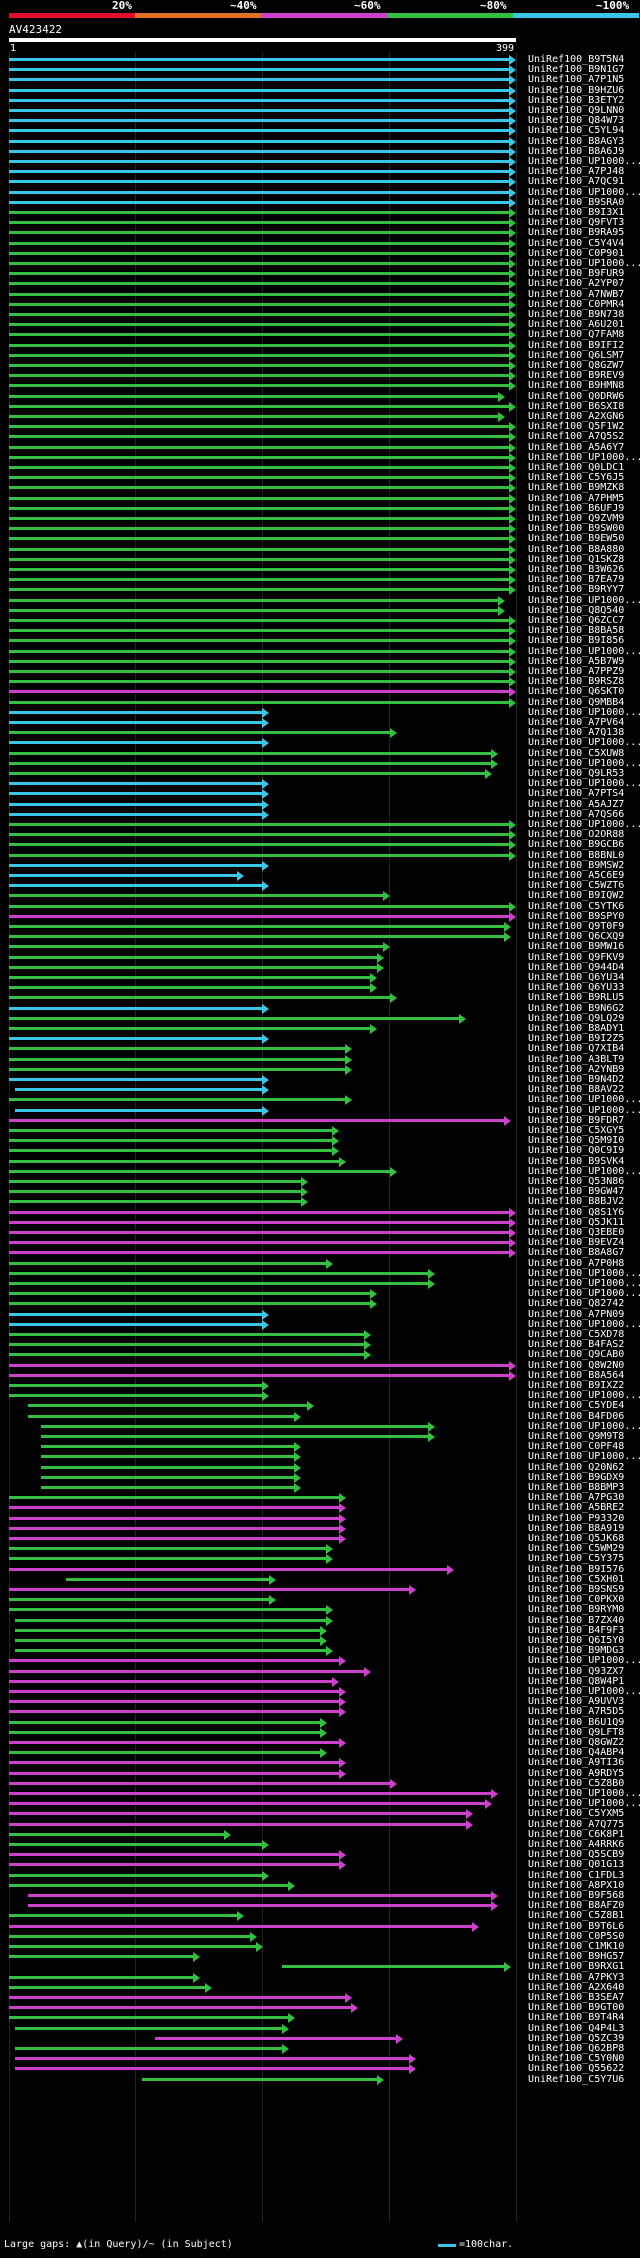 The image size is (640, 2258). Describe the element at coordinates (576, 733) in the screenshot. I see `hit-label: UniRef100_A7Q138` at that location.